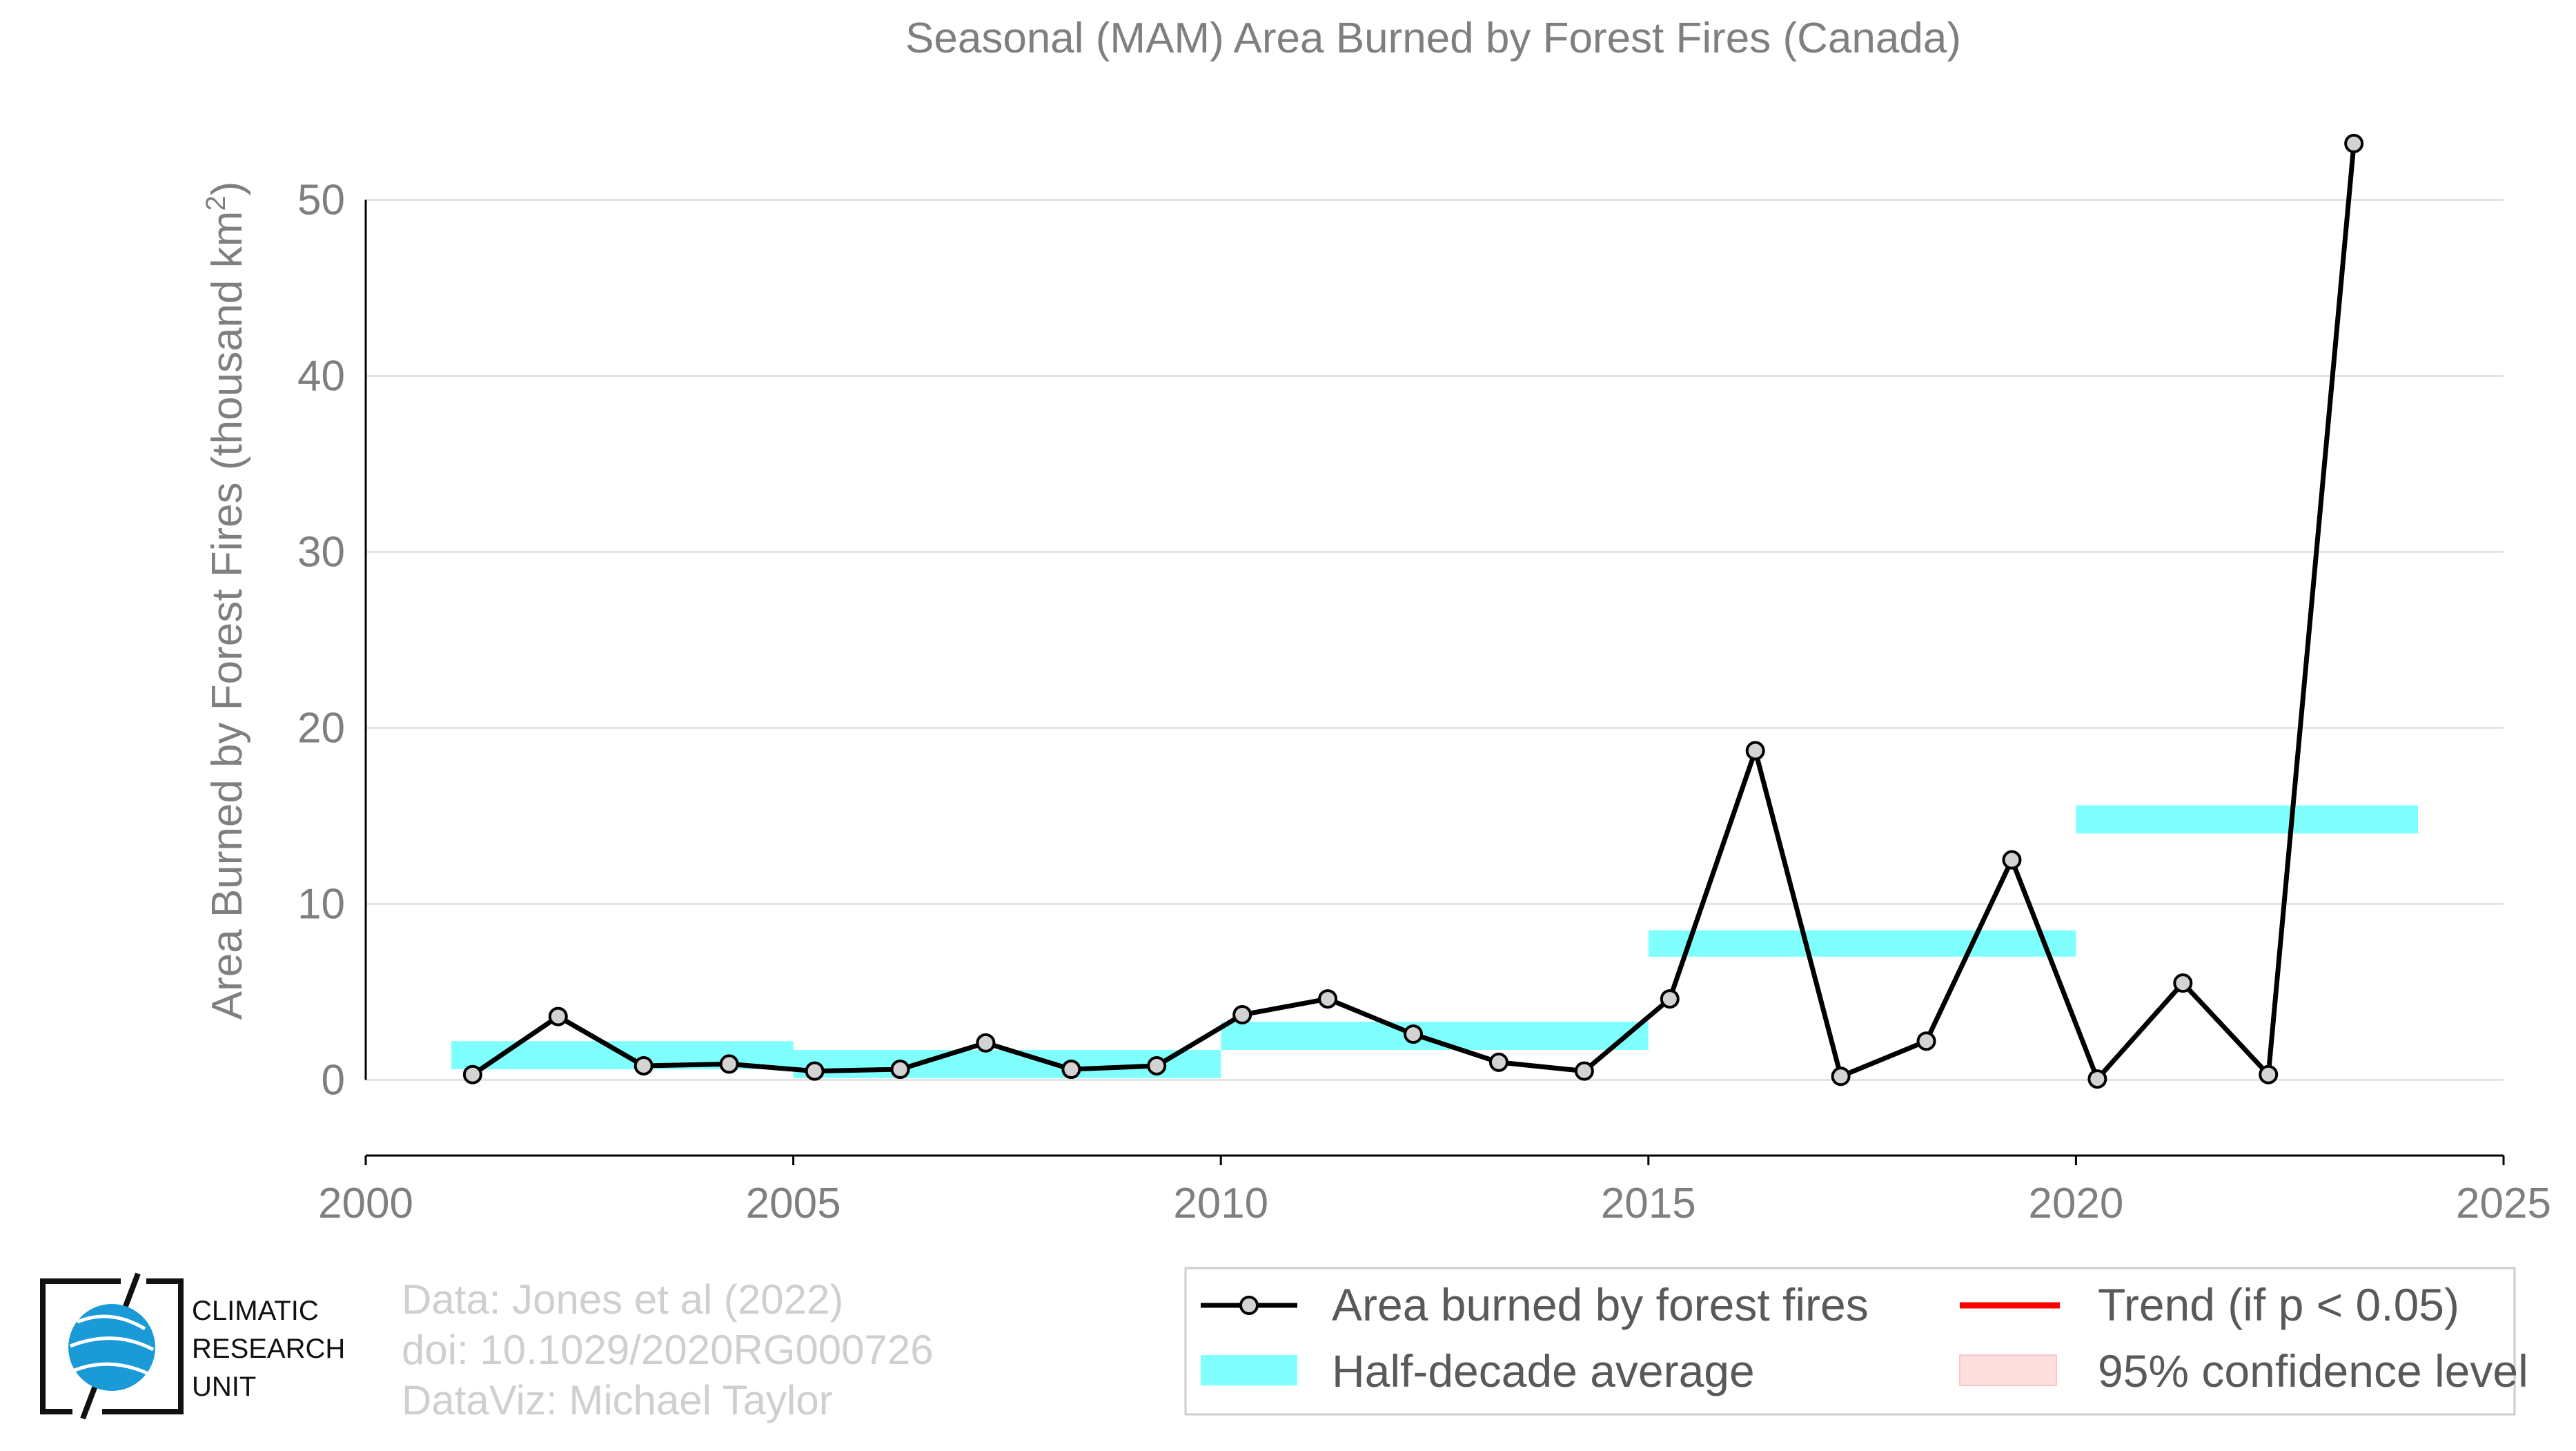 The image size is (2576, 1451). I want to click on credit-data: Data: Jones et al (2022), so click(622, 1299).